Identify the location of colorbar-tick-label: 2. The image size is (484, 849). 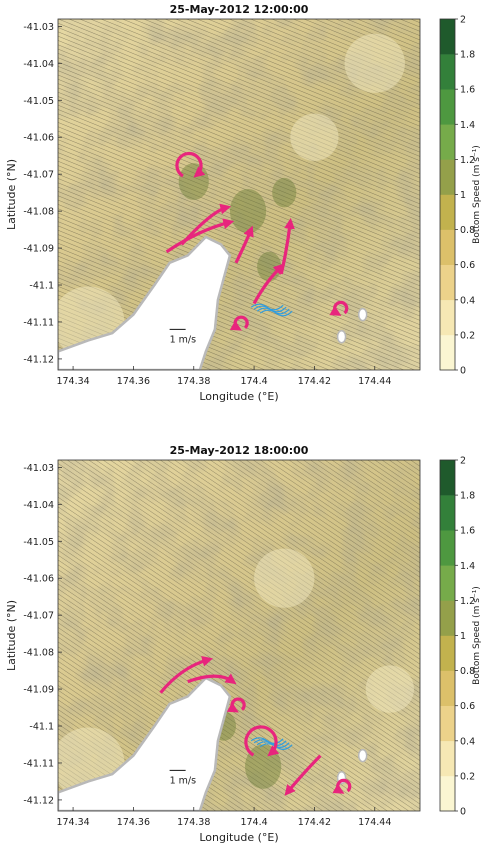
(463, 20).